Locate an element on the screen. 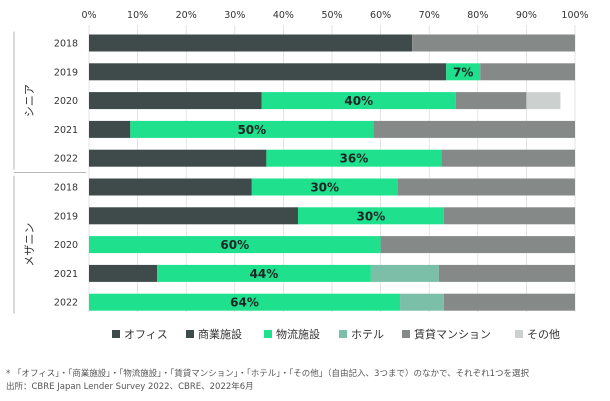  group-label: メザニン is located at coordinates (29, 245).